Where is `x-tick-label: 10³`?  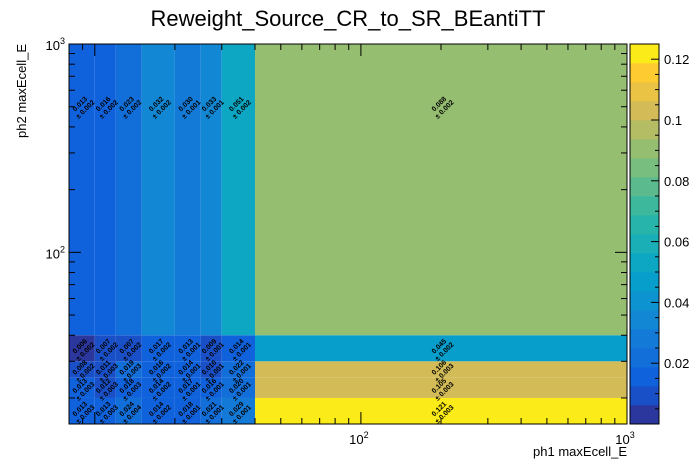
x-tick-label: 10³ is located at coordinates (624, 438).